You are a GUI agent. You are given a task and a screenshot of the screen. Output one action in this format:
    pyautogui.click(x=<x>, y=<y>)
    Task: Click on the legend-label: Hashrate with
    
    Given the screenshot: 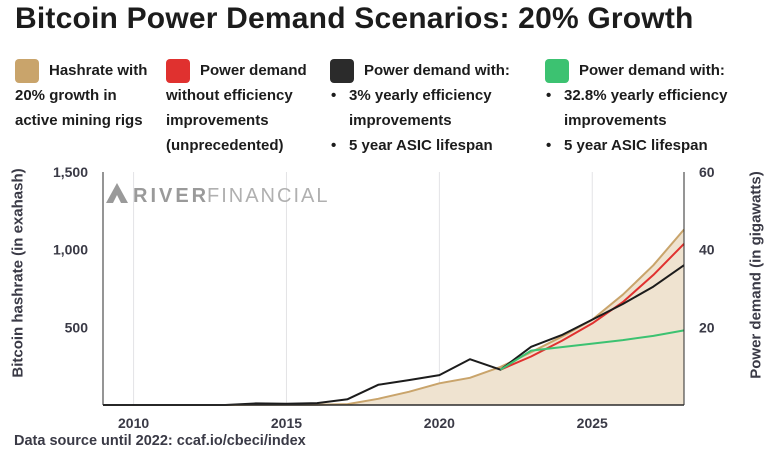 What is the action you would take?
    pyautogui.click(x=98, y=70)
    